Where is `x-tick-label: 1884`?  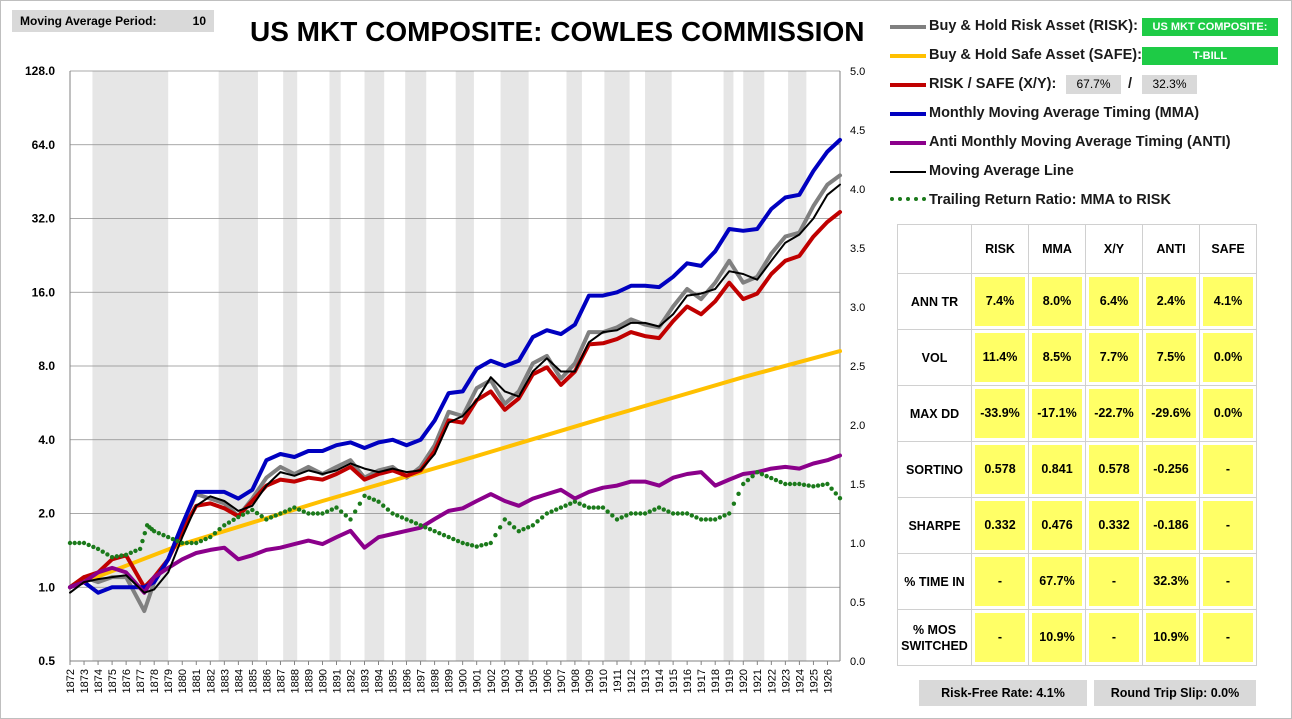 x-tick-label: 1884 is located at coordinates (239, 681).